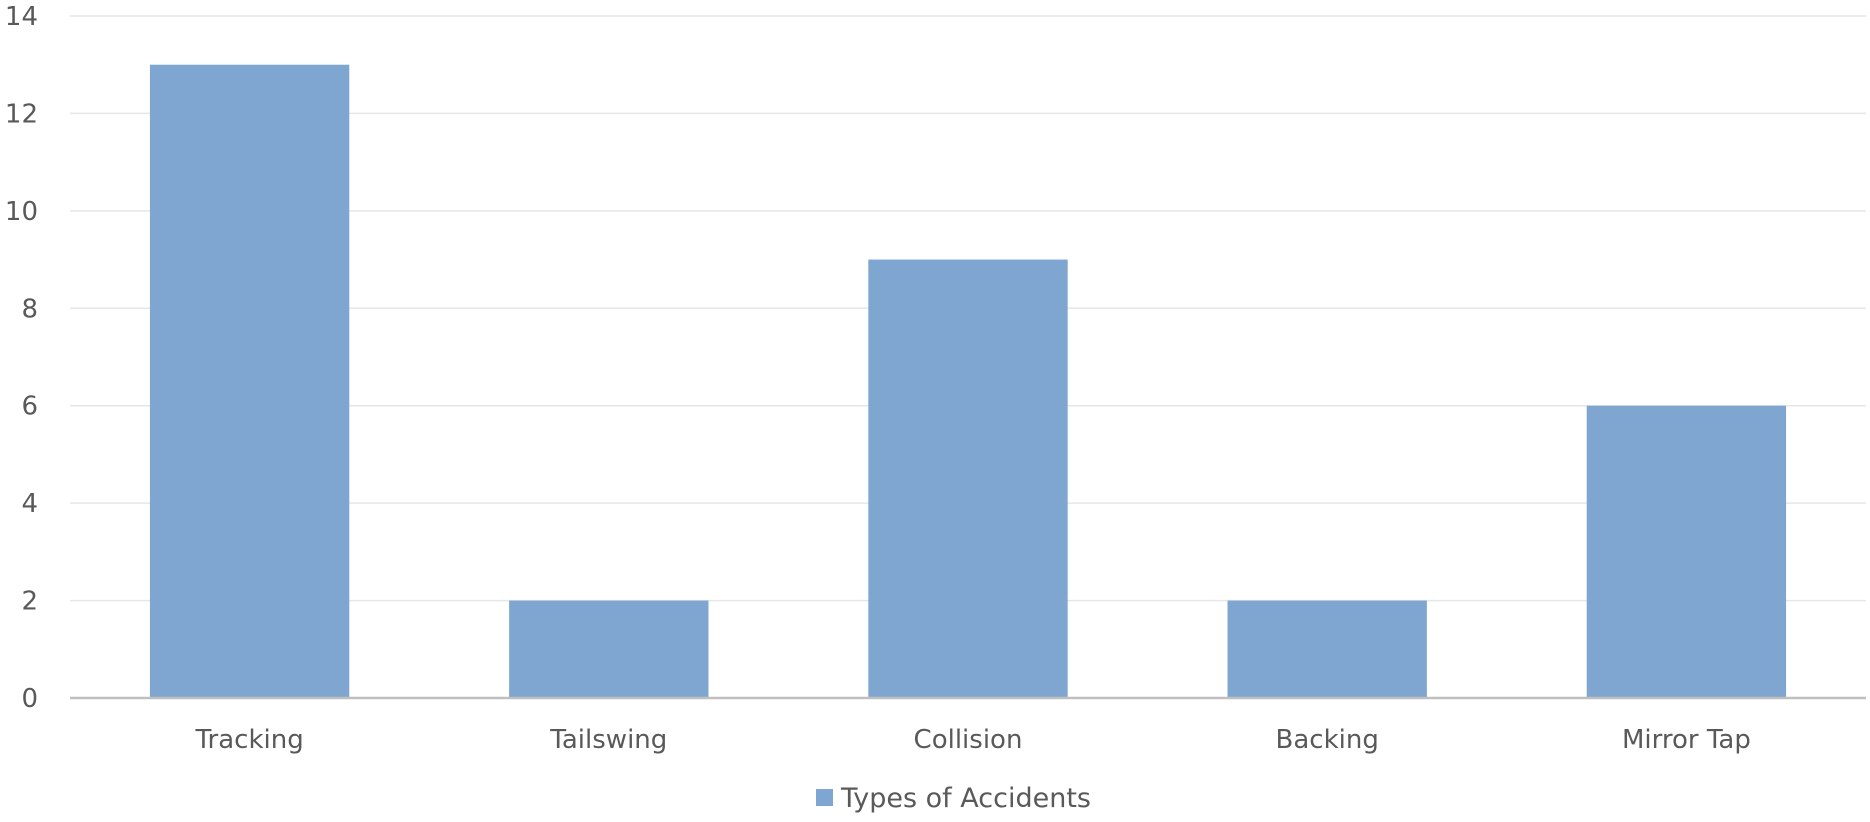 The width and height of the screenshot is (1870, 822). What do you see at coordinates (21, 358) in the screenshot?
I see `y-axis-tick-labels: 0 2 4 6 8 10 12 14` at bounding box center [21, 358].